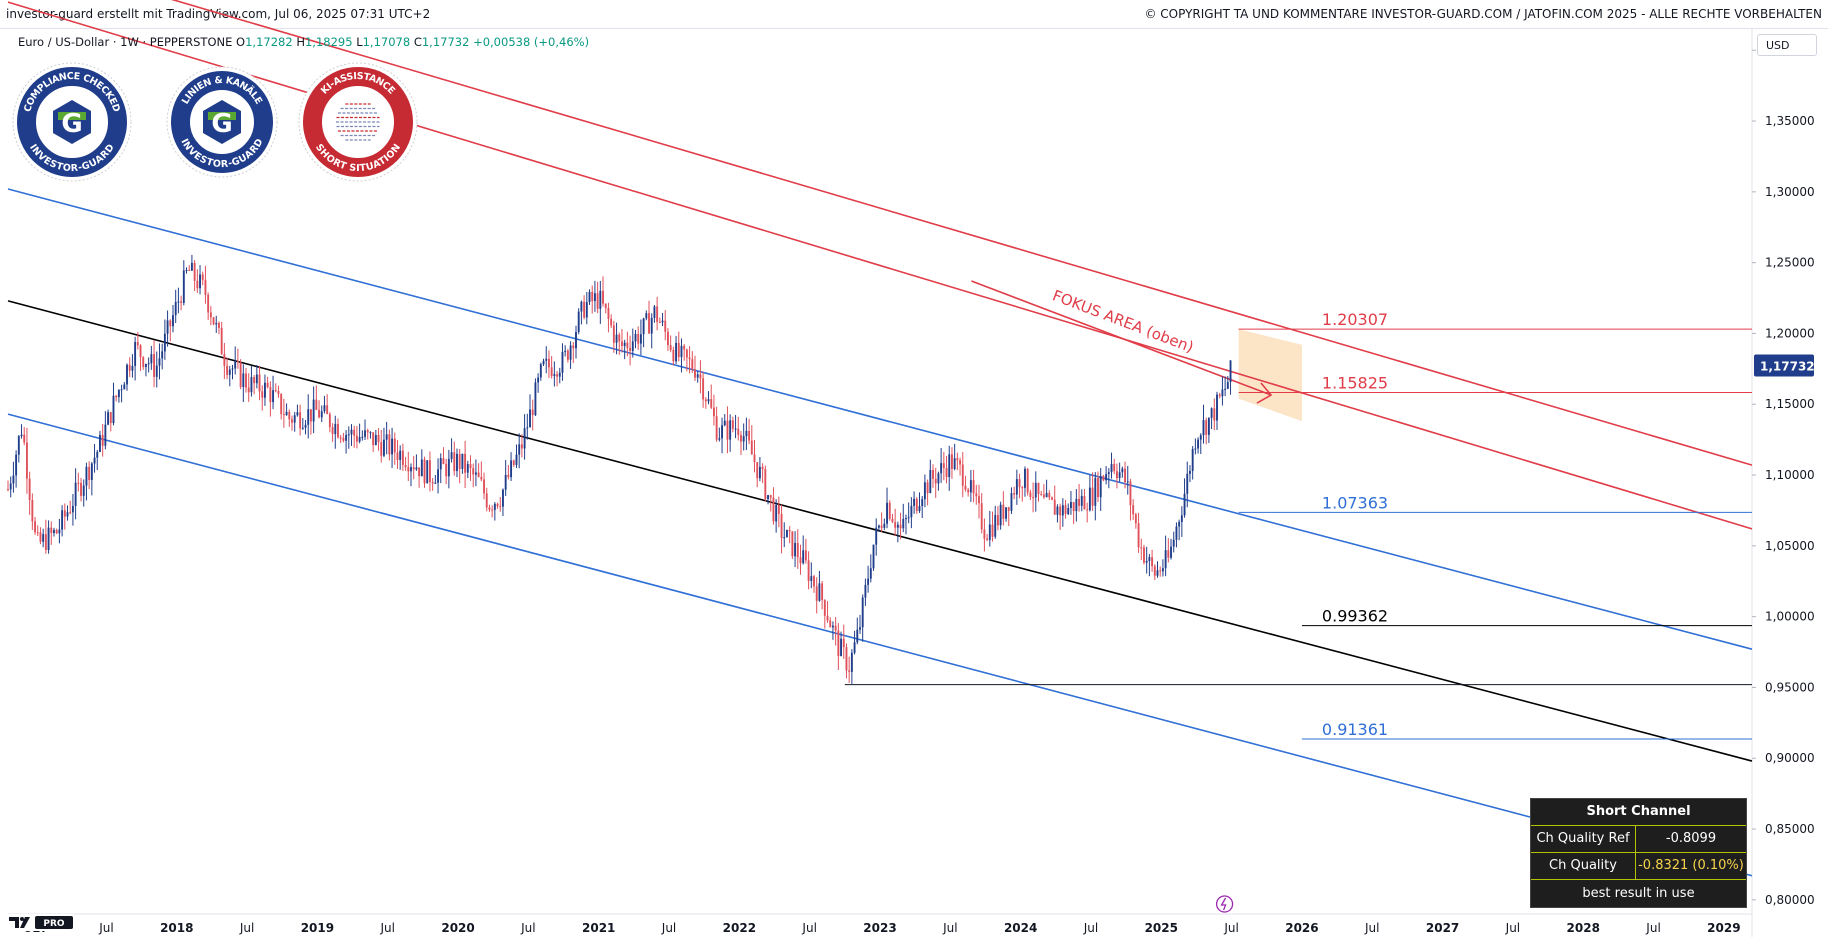 Image resolution: width=1828 pixels, height=937 pixels. What do you see at coordinates (1638, 866) in the screenshot?
I see `table-row: Ch Quality -0.8321 (0.10%)` at bounding box center [1638, 866].